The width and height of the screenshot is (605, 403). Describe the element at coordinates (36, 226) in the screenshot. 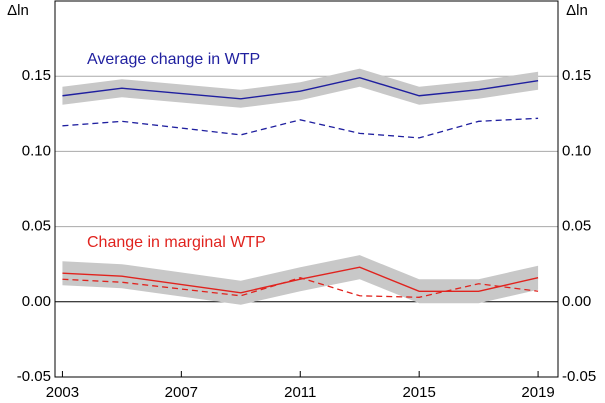

I see `y-tick-label: 0.05` at that location.